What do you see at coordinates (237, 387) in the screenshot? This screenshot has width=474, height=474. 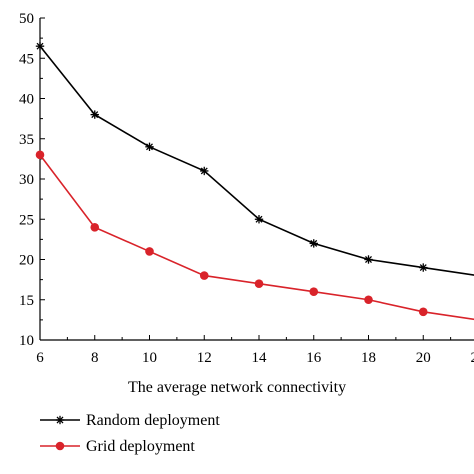 I see `x-axis-title: The average network connectivity` at bounding box center [237, 387].